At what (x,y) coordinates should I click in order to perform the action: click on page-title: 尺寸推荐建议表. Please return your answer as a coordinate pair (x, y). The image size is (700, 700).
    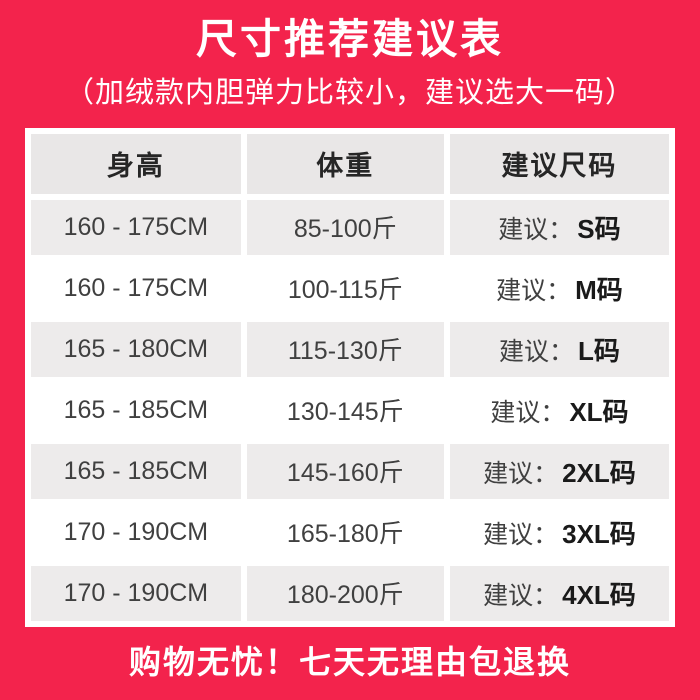
    Looking at the image, I should click on (350, 39).